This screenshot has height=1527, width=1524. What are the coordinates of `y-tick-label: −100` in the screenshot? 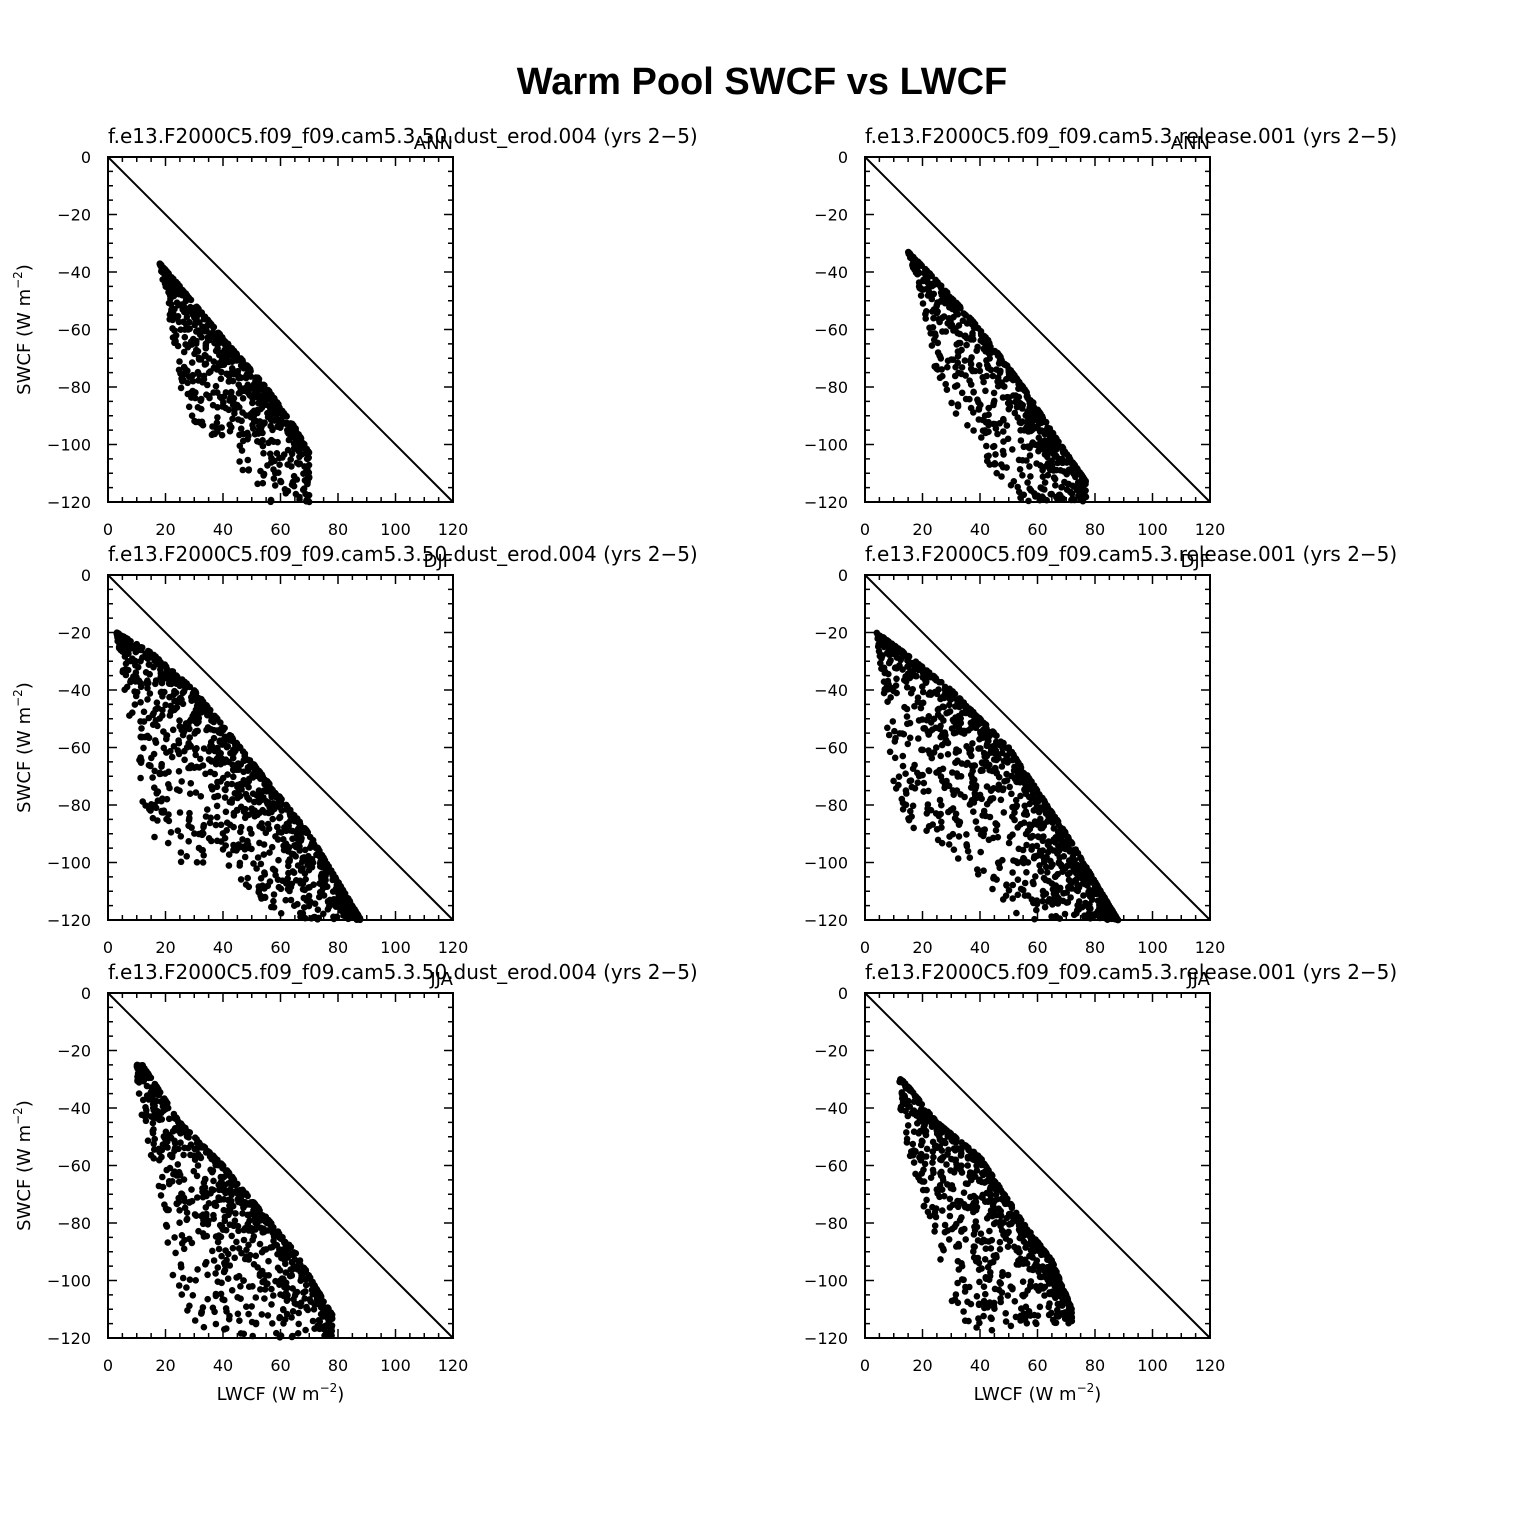 It's located at (69, 445).